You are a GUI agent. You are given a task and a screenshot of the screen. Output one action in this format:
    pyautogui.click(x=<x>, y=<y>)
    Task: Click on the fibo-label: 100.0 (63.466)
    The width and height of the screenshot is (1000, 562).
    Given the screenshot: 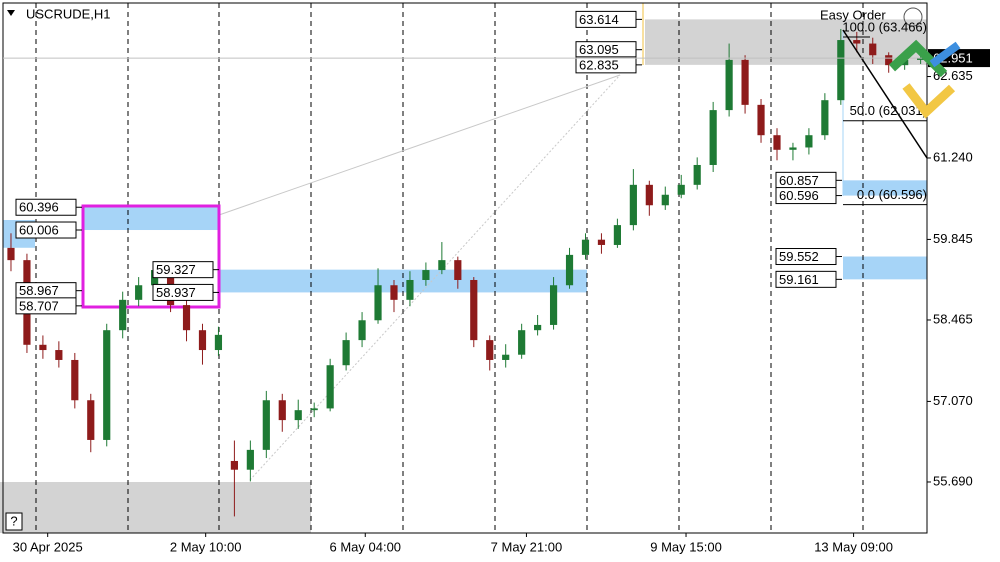 What is the action you would take?
    pyautogui.click(x=884, y=26)
    